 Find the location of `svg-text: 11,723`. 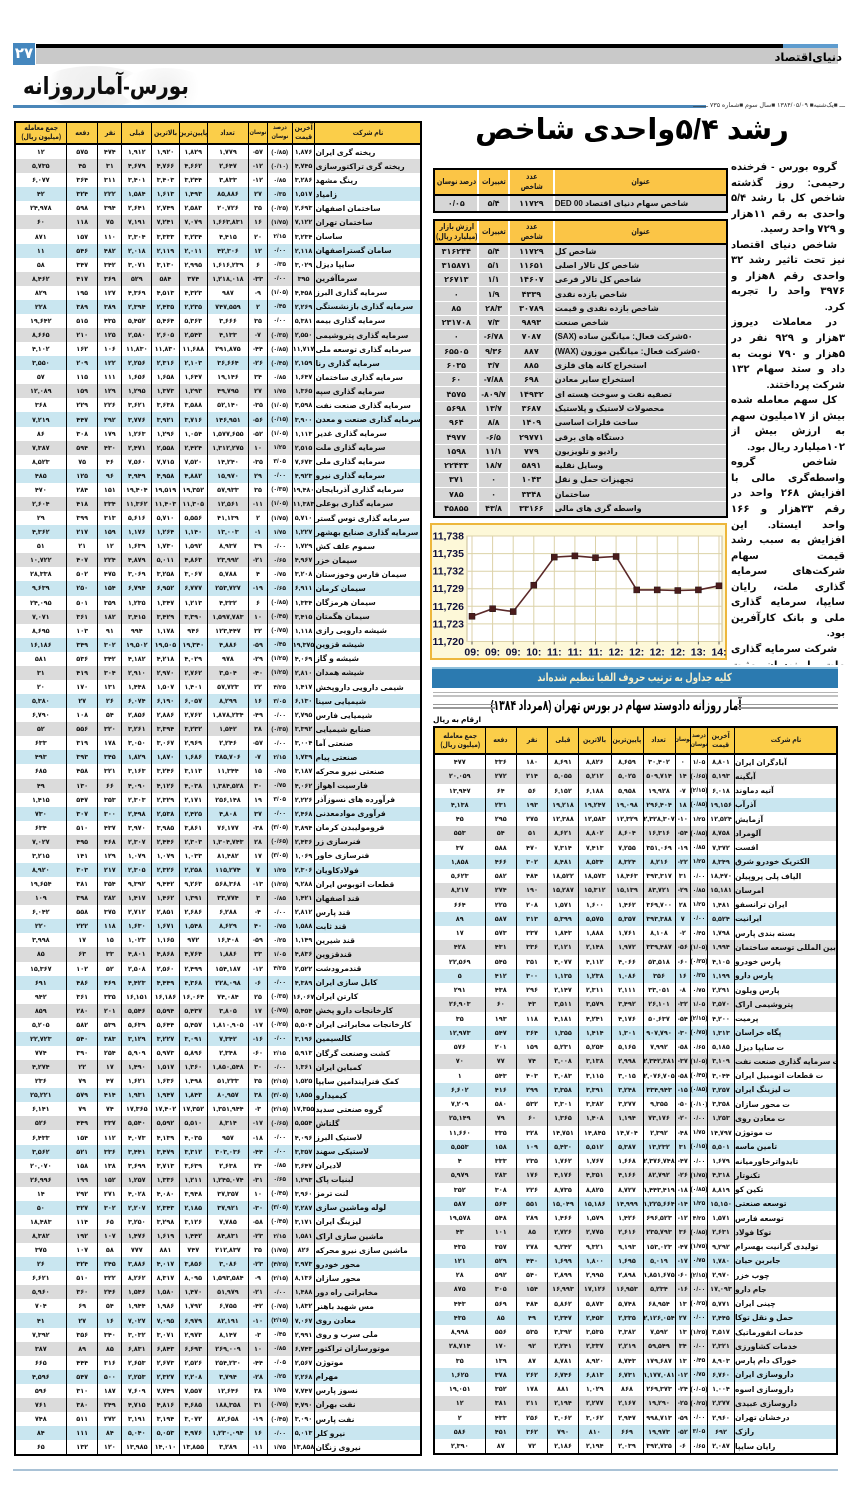

svg-text: 11,723 is located at coordinates (448, 624).